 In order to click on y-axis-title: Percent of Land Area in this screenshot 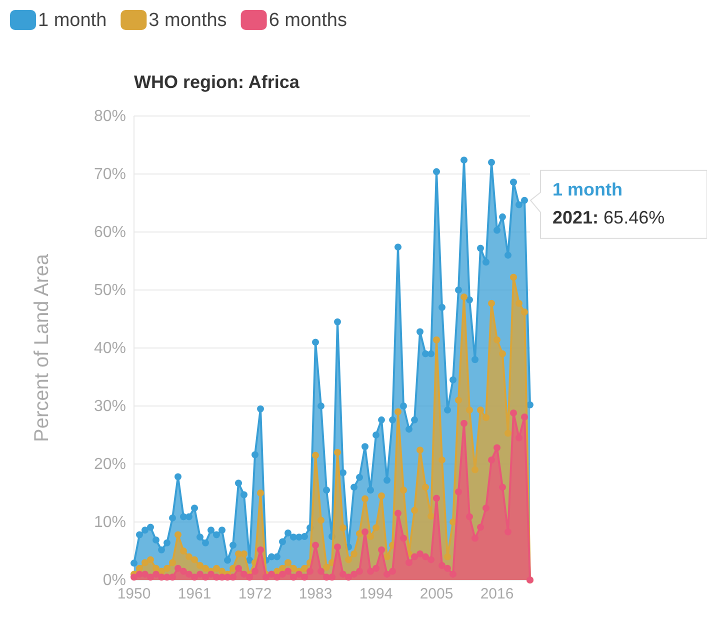, I will do `click(42, 347)`.